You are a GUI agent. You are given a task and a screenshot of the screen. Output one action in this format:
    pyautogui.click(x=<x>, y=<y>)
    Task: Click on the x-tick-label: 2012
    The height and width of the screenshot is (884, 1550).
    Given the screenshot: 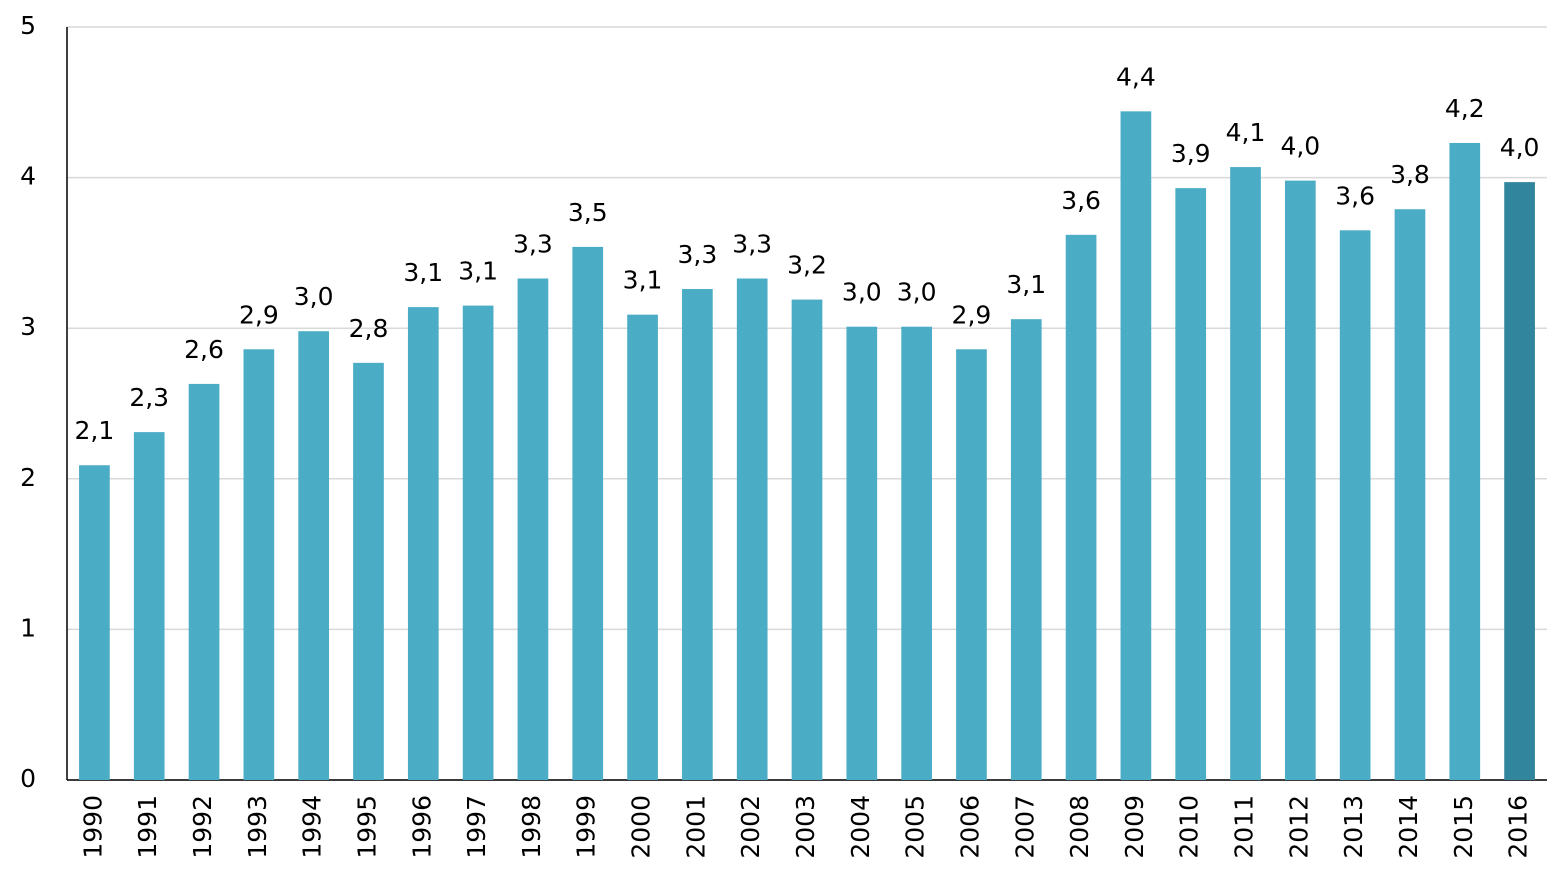 What is the action you would take?
    pyautogui.click(x=1298, y=827)
    